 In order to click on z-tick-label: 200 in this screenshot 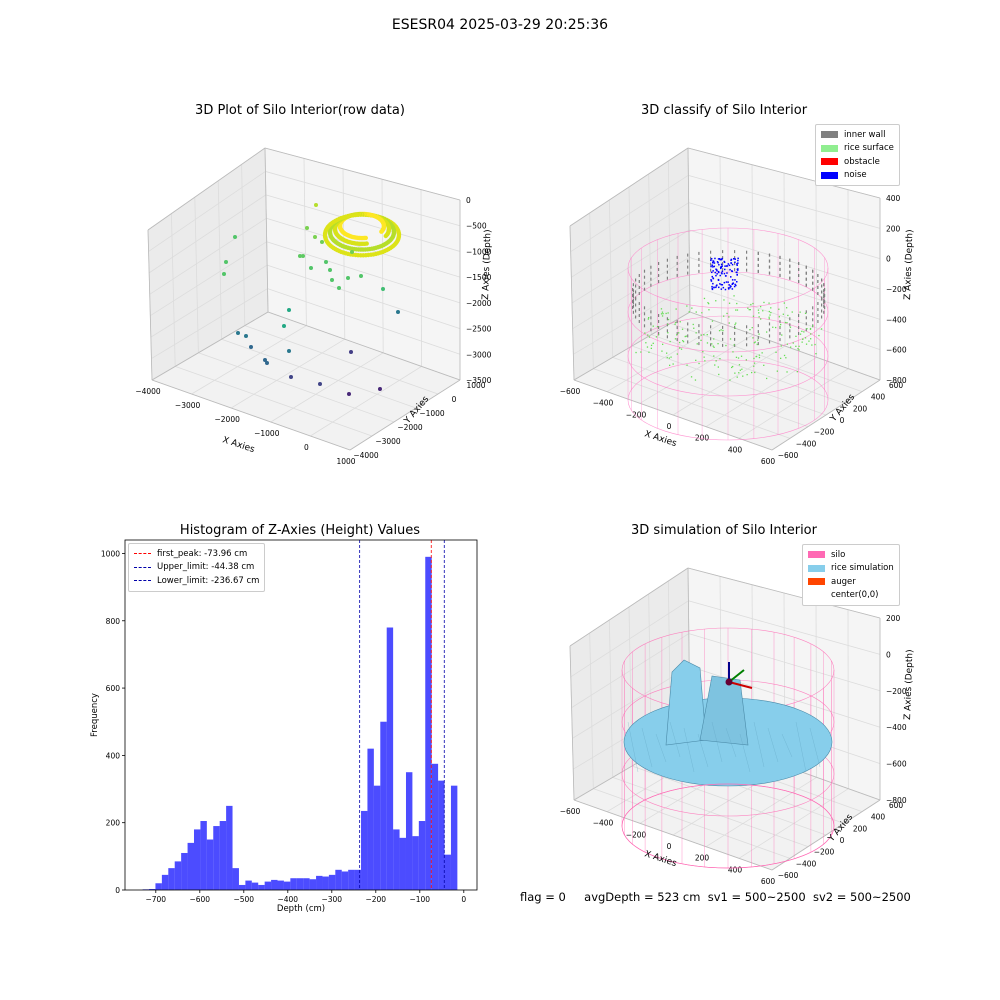, I will do `click(893, 618)`.